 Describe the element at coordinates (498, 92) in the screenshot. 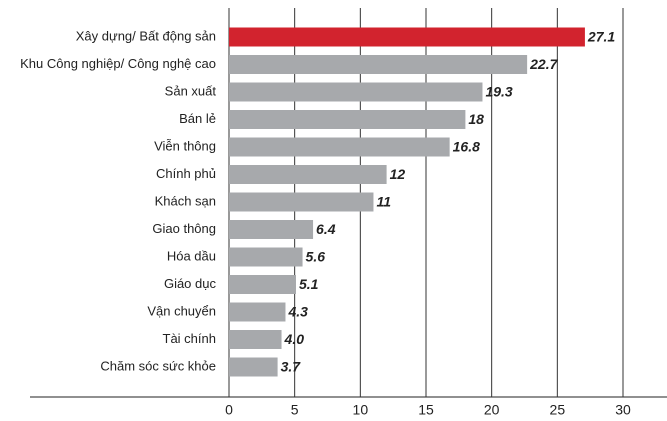

I see `value-label: 19.3` at that location.